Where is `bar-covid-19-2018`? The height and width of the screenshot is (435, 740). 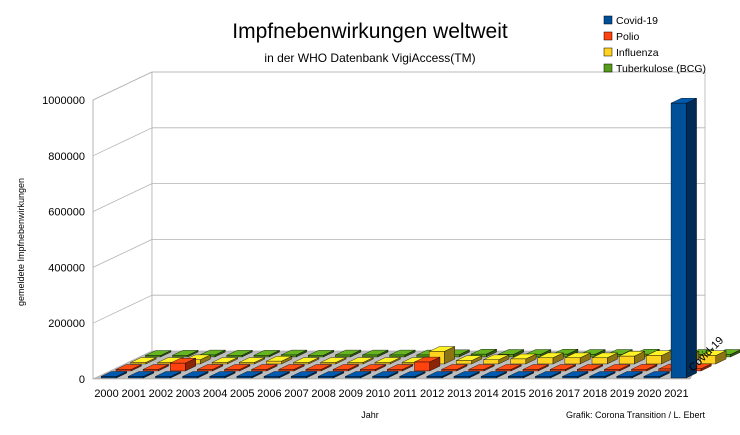 bar-covid-19-2018 is located at coordinates (602, 375).